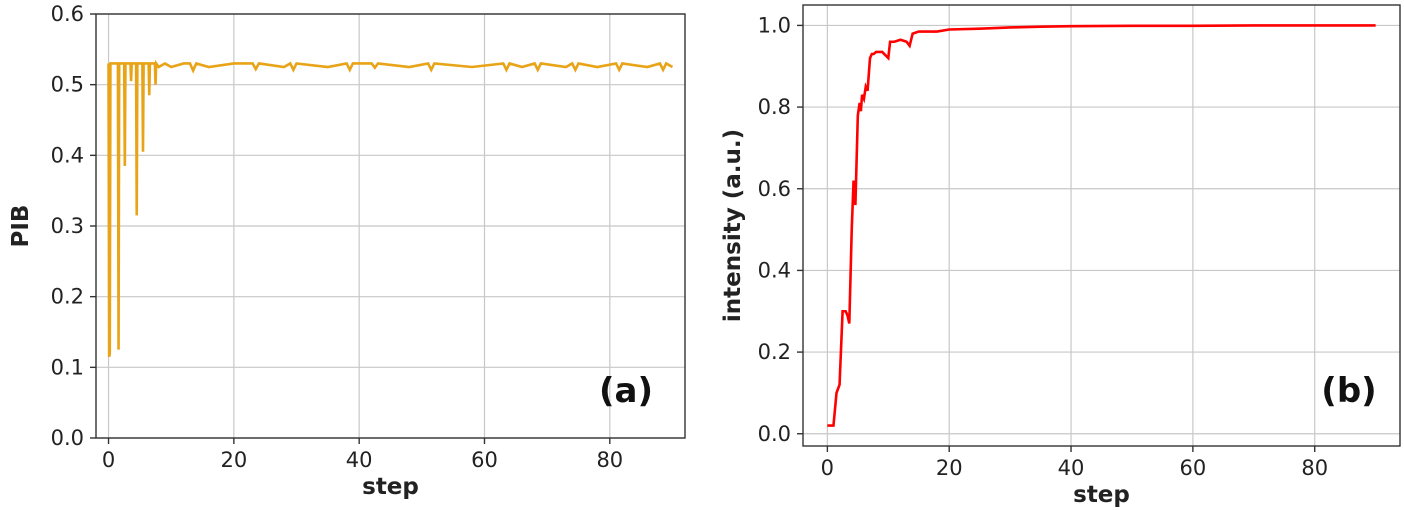 Image resolution: width=1404 pixels, height=510 pixels. I want to click on y-tick-label: 0.3, so click(67, 226).